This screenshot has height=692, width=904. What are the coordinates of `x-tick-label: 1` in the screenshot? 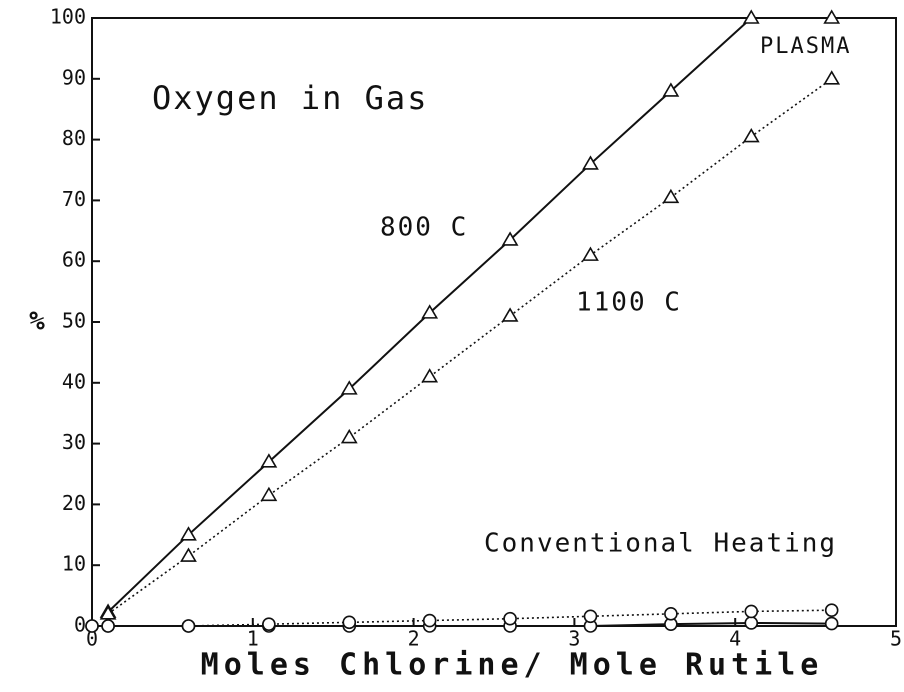 It's located at (253, 639).